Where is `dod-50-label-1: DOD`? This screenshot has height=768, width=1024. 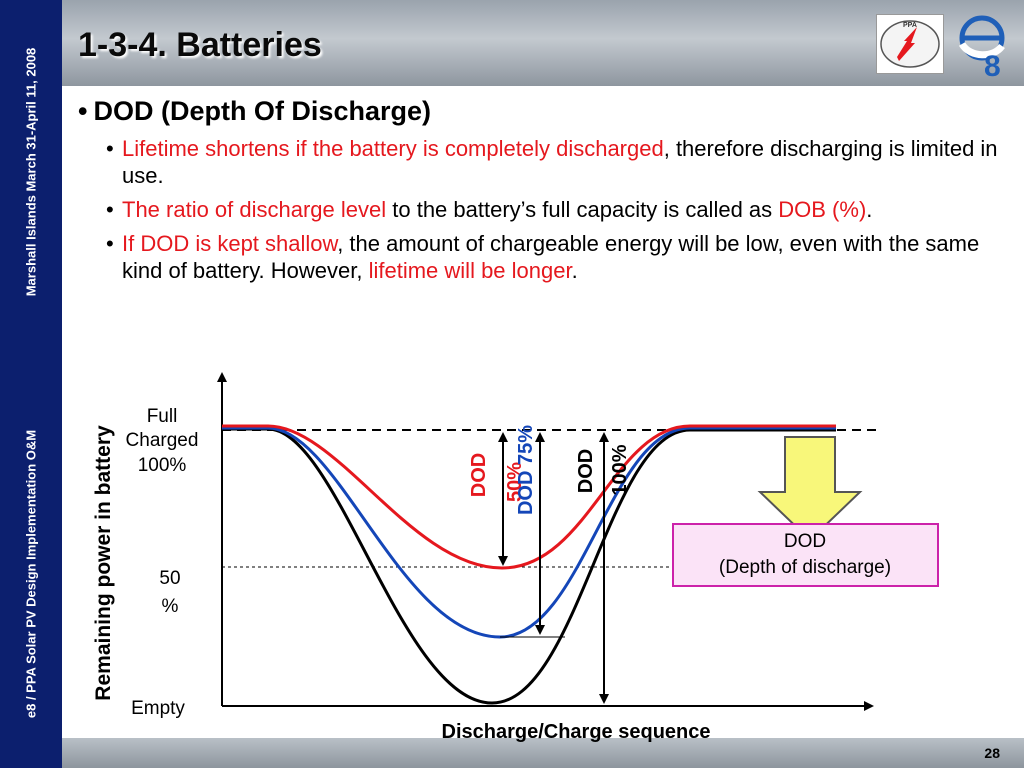 dod-50-label-1: DOD is located at coordinates (479, 475).